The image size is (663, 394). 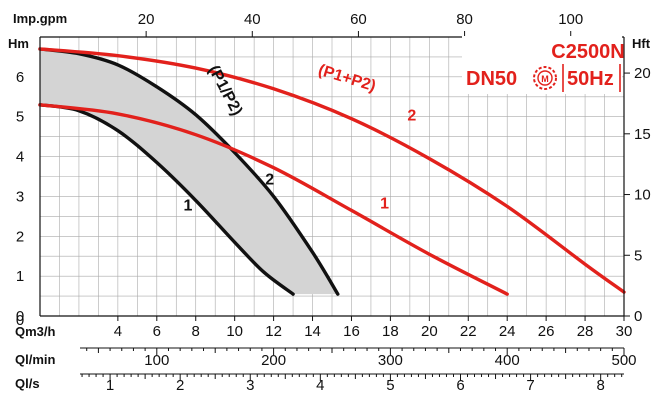 I want to click on qm3h-tick-label: 10, so click(x=234, y=331).